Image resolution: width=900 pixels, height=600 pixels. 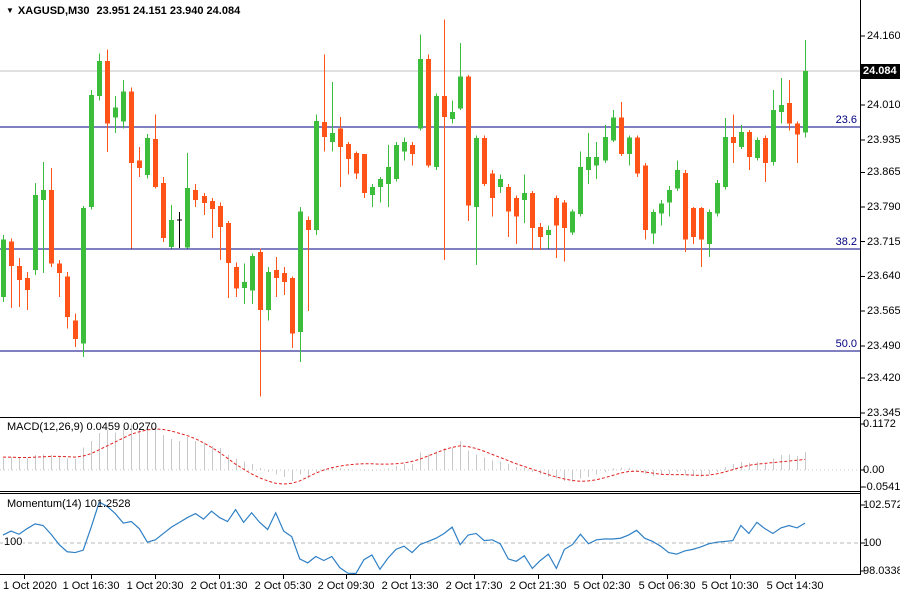 What do you see at coordinates (404, 538) in the screenshot?
I see `momentum-line` at bounding box center [404, 538].